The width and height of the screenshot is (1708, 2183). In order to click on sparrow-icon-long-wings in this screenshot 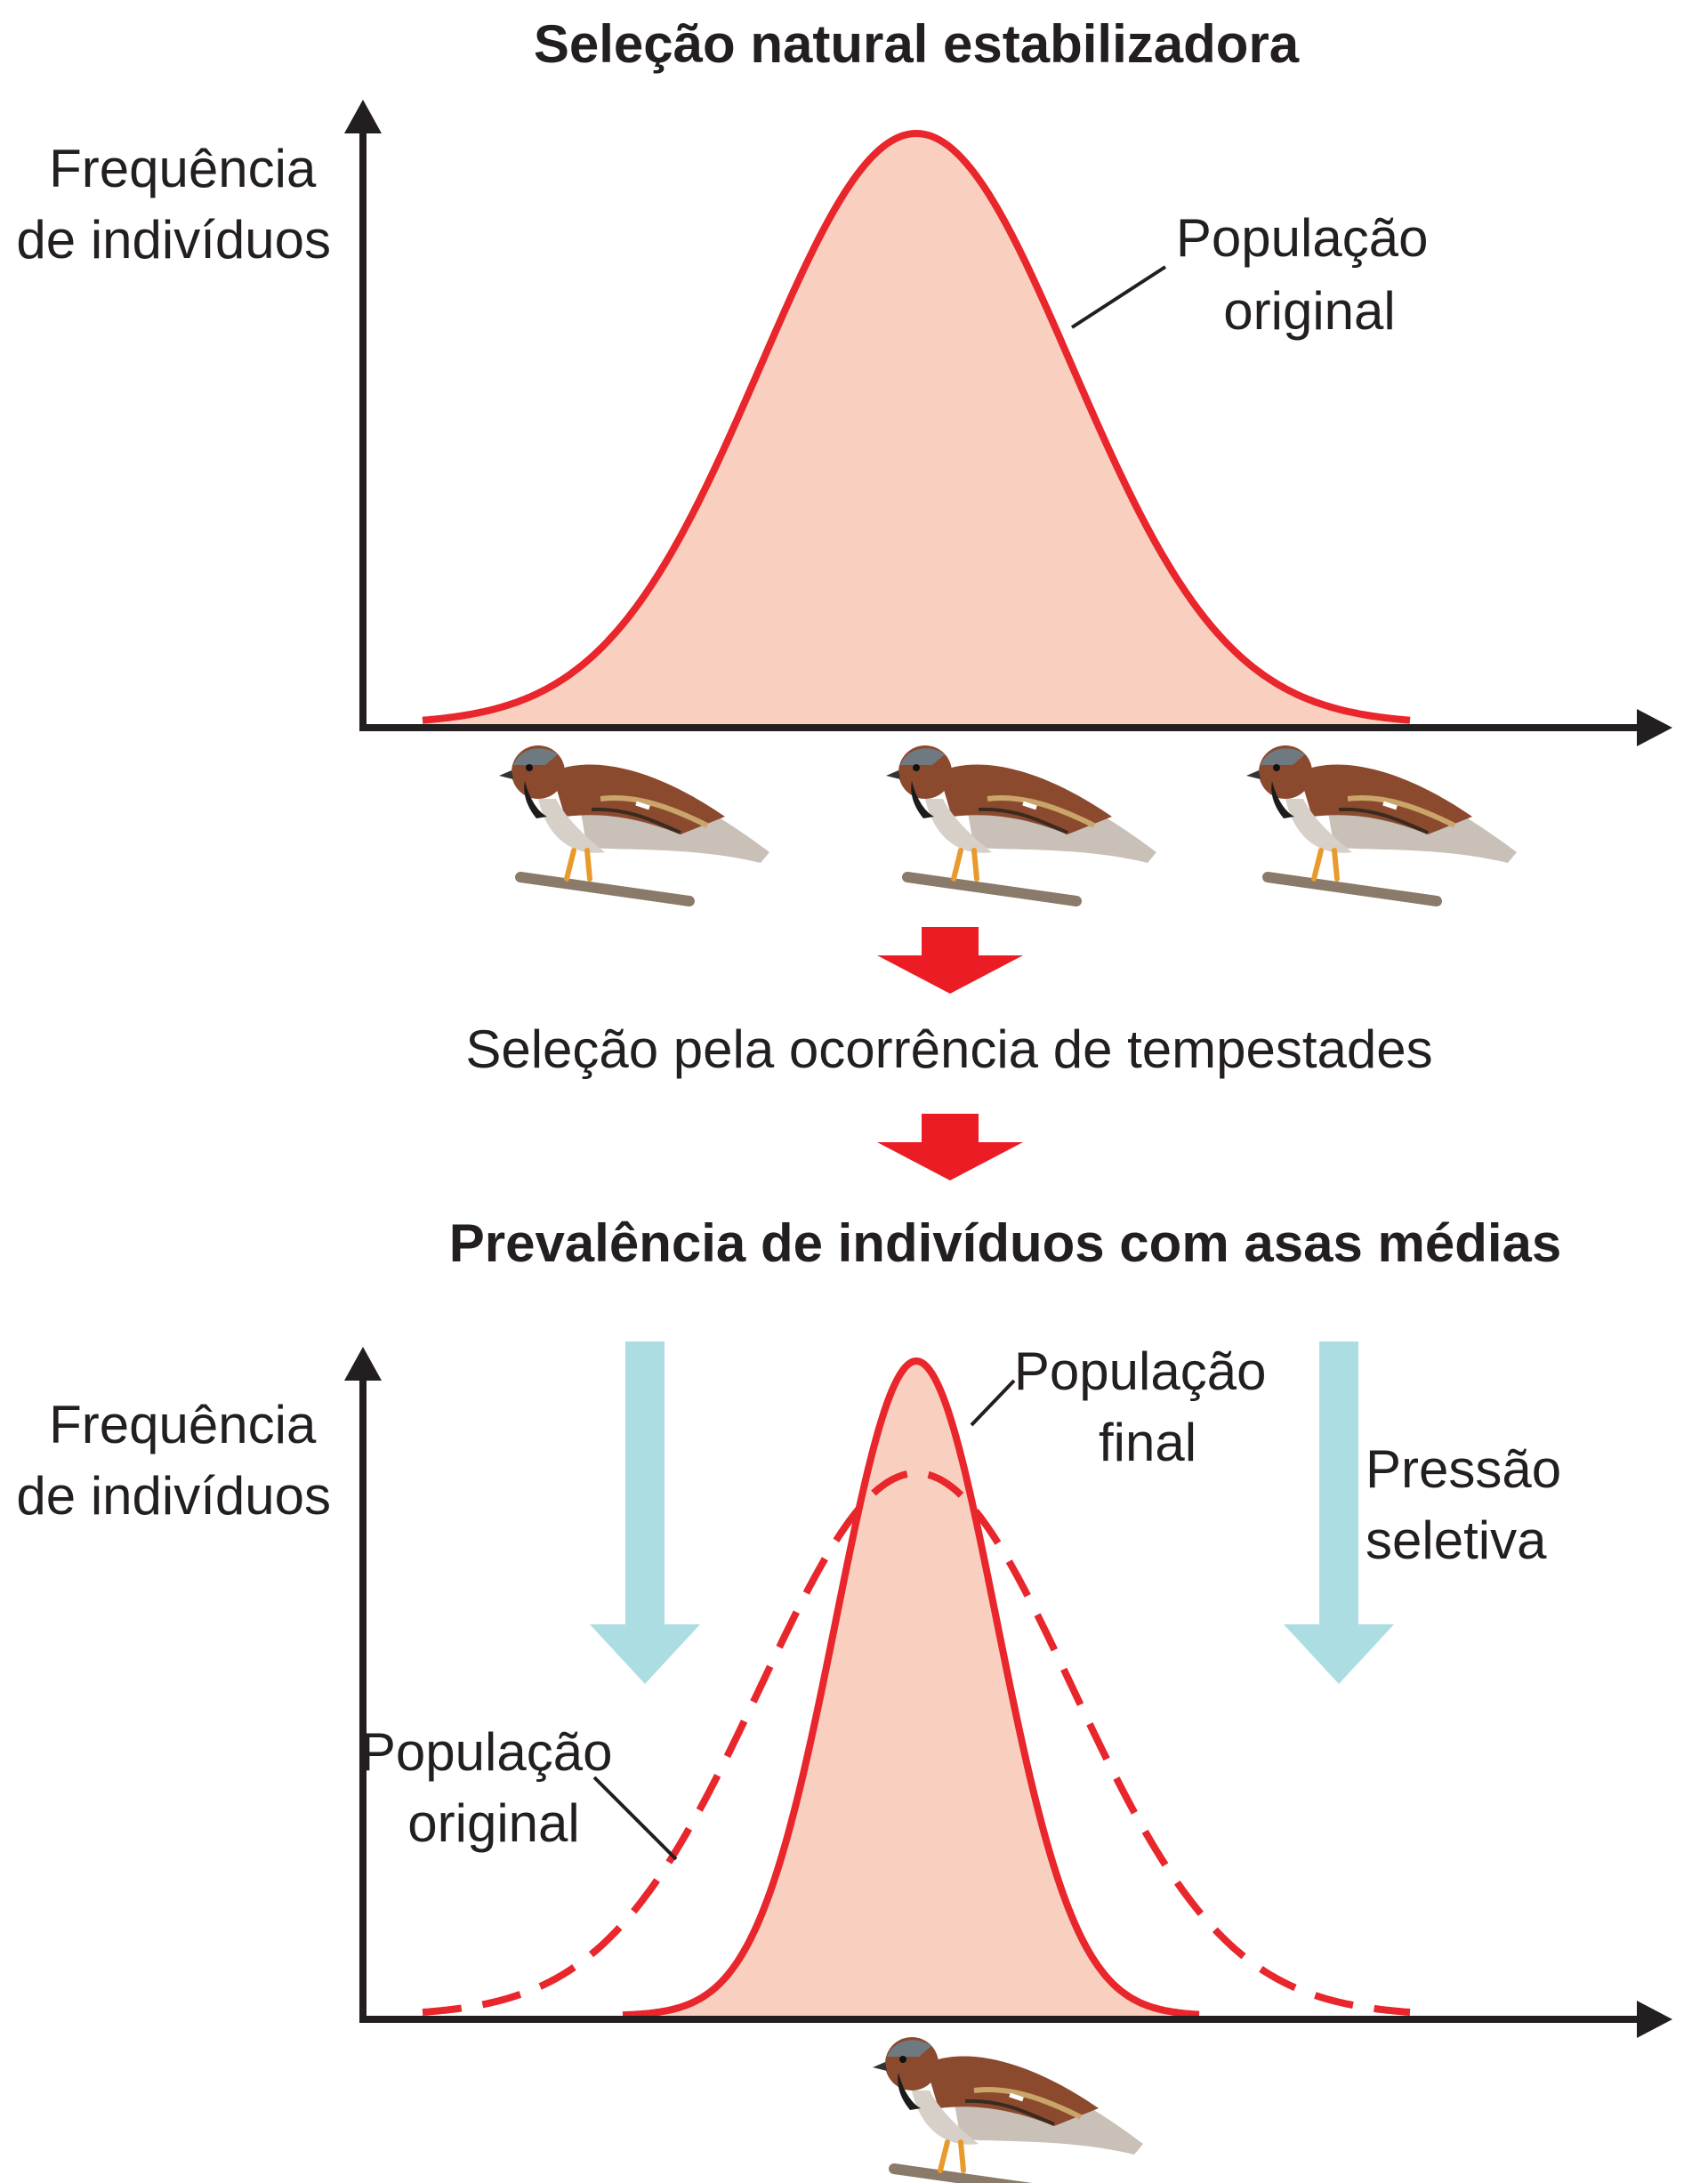, I will do `click(1381, 823)`.